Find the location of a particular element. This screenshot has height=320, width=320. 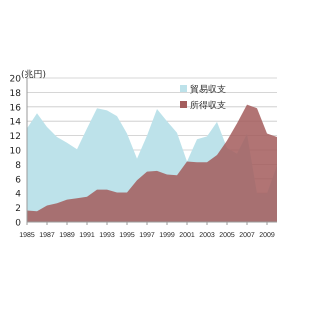

y-tick-label: 20 is located at coordinates (16, 79).